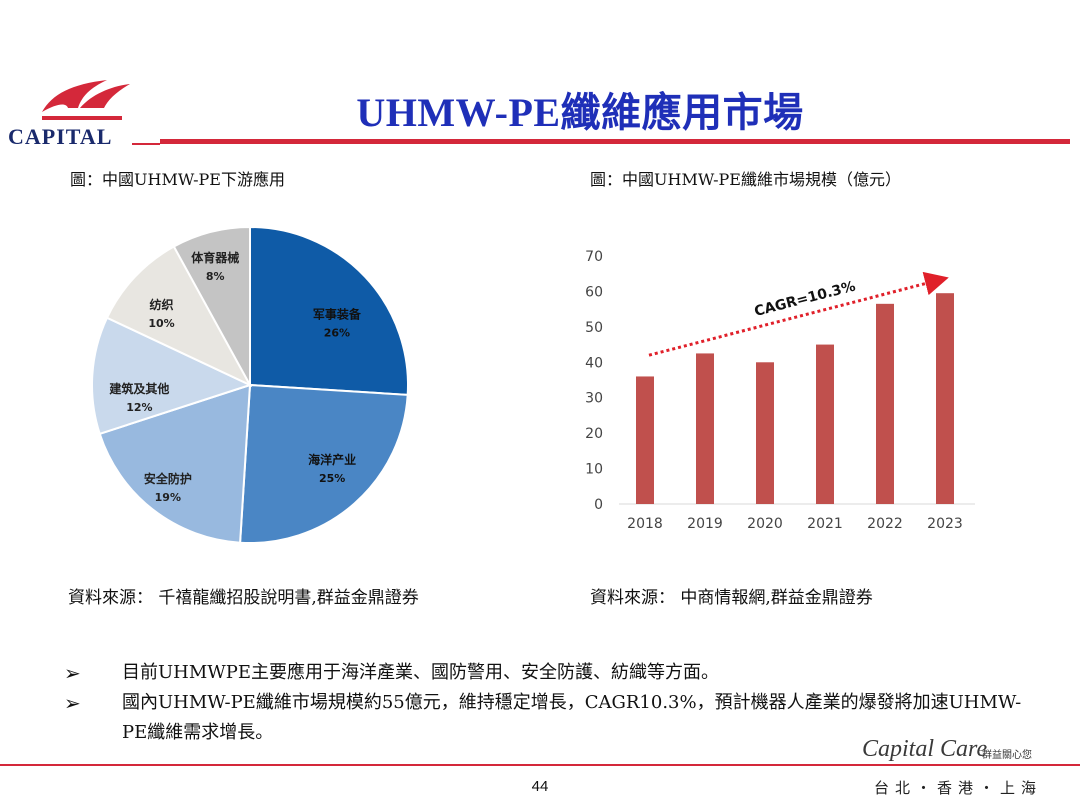 The width and height of the screenshot is (1080, 806). I want to click on office-locations: 台北・香港・上海, so click(958, 787).